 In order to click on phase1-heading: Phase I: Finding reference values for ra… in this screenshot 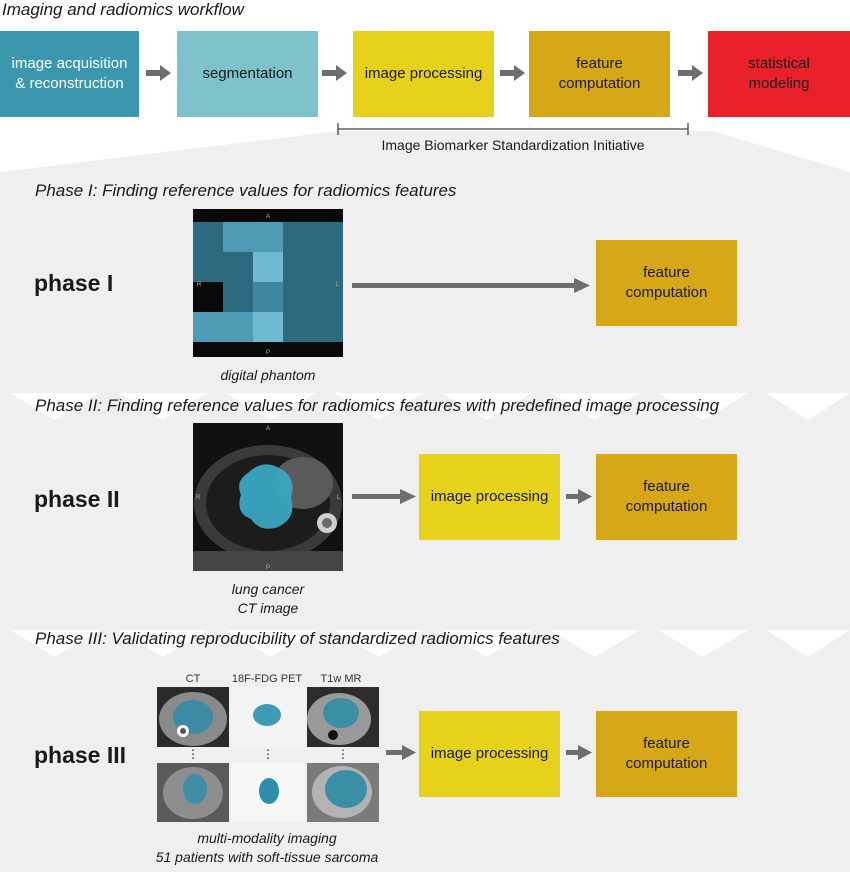, I will do `click(246, 190)`.